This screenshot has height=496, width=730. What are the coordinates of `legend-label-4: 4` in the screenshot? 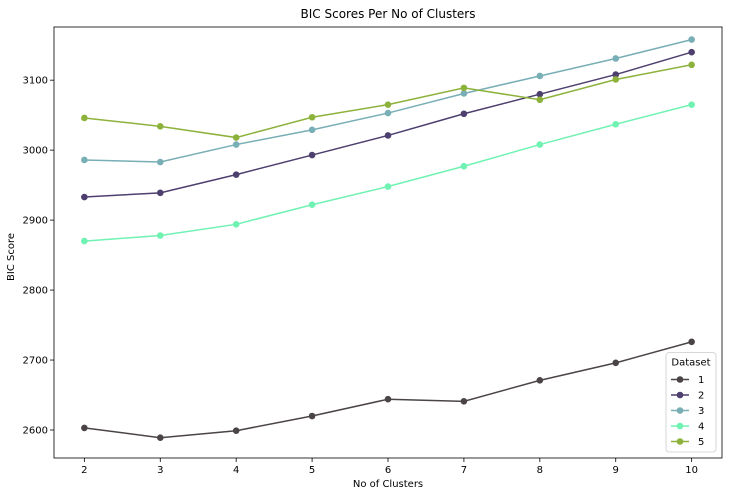 It's located at (701, 427).